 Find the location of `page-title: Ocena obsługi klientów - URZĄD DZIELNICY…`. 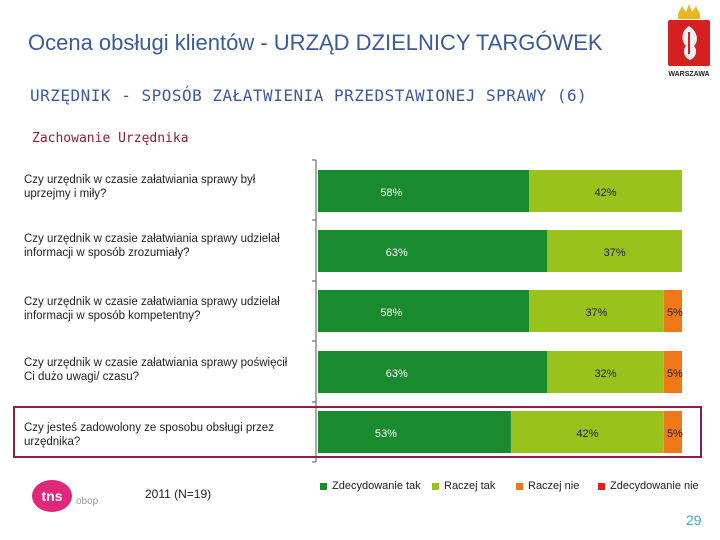

page-title: Ocena obsługi klientów - URZĄD DZIELNICY… is located at coordinates (315, 42).